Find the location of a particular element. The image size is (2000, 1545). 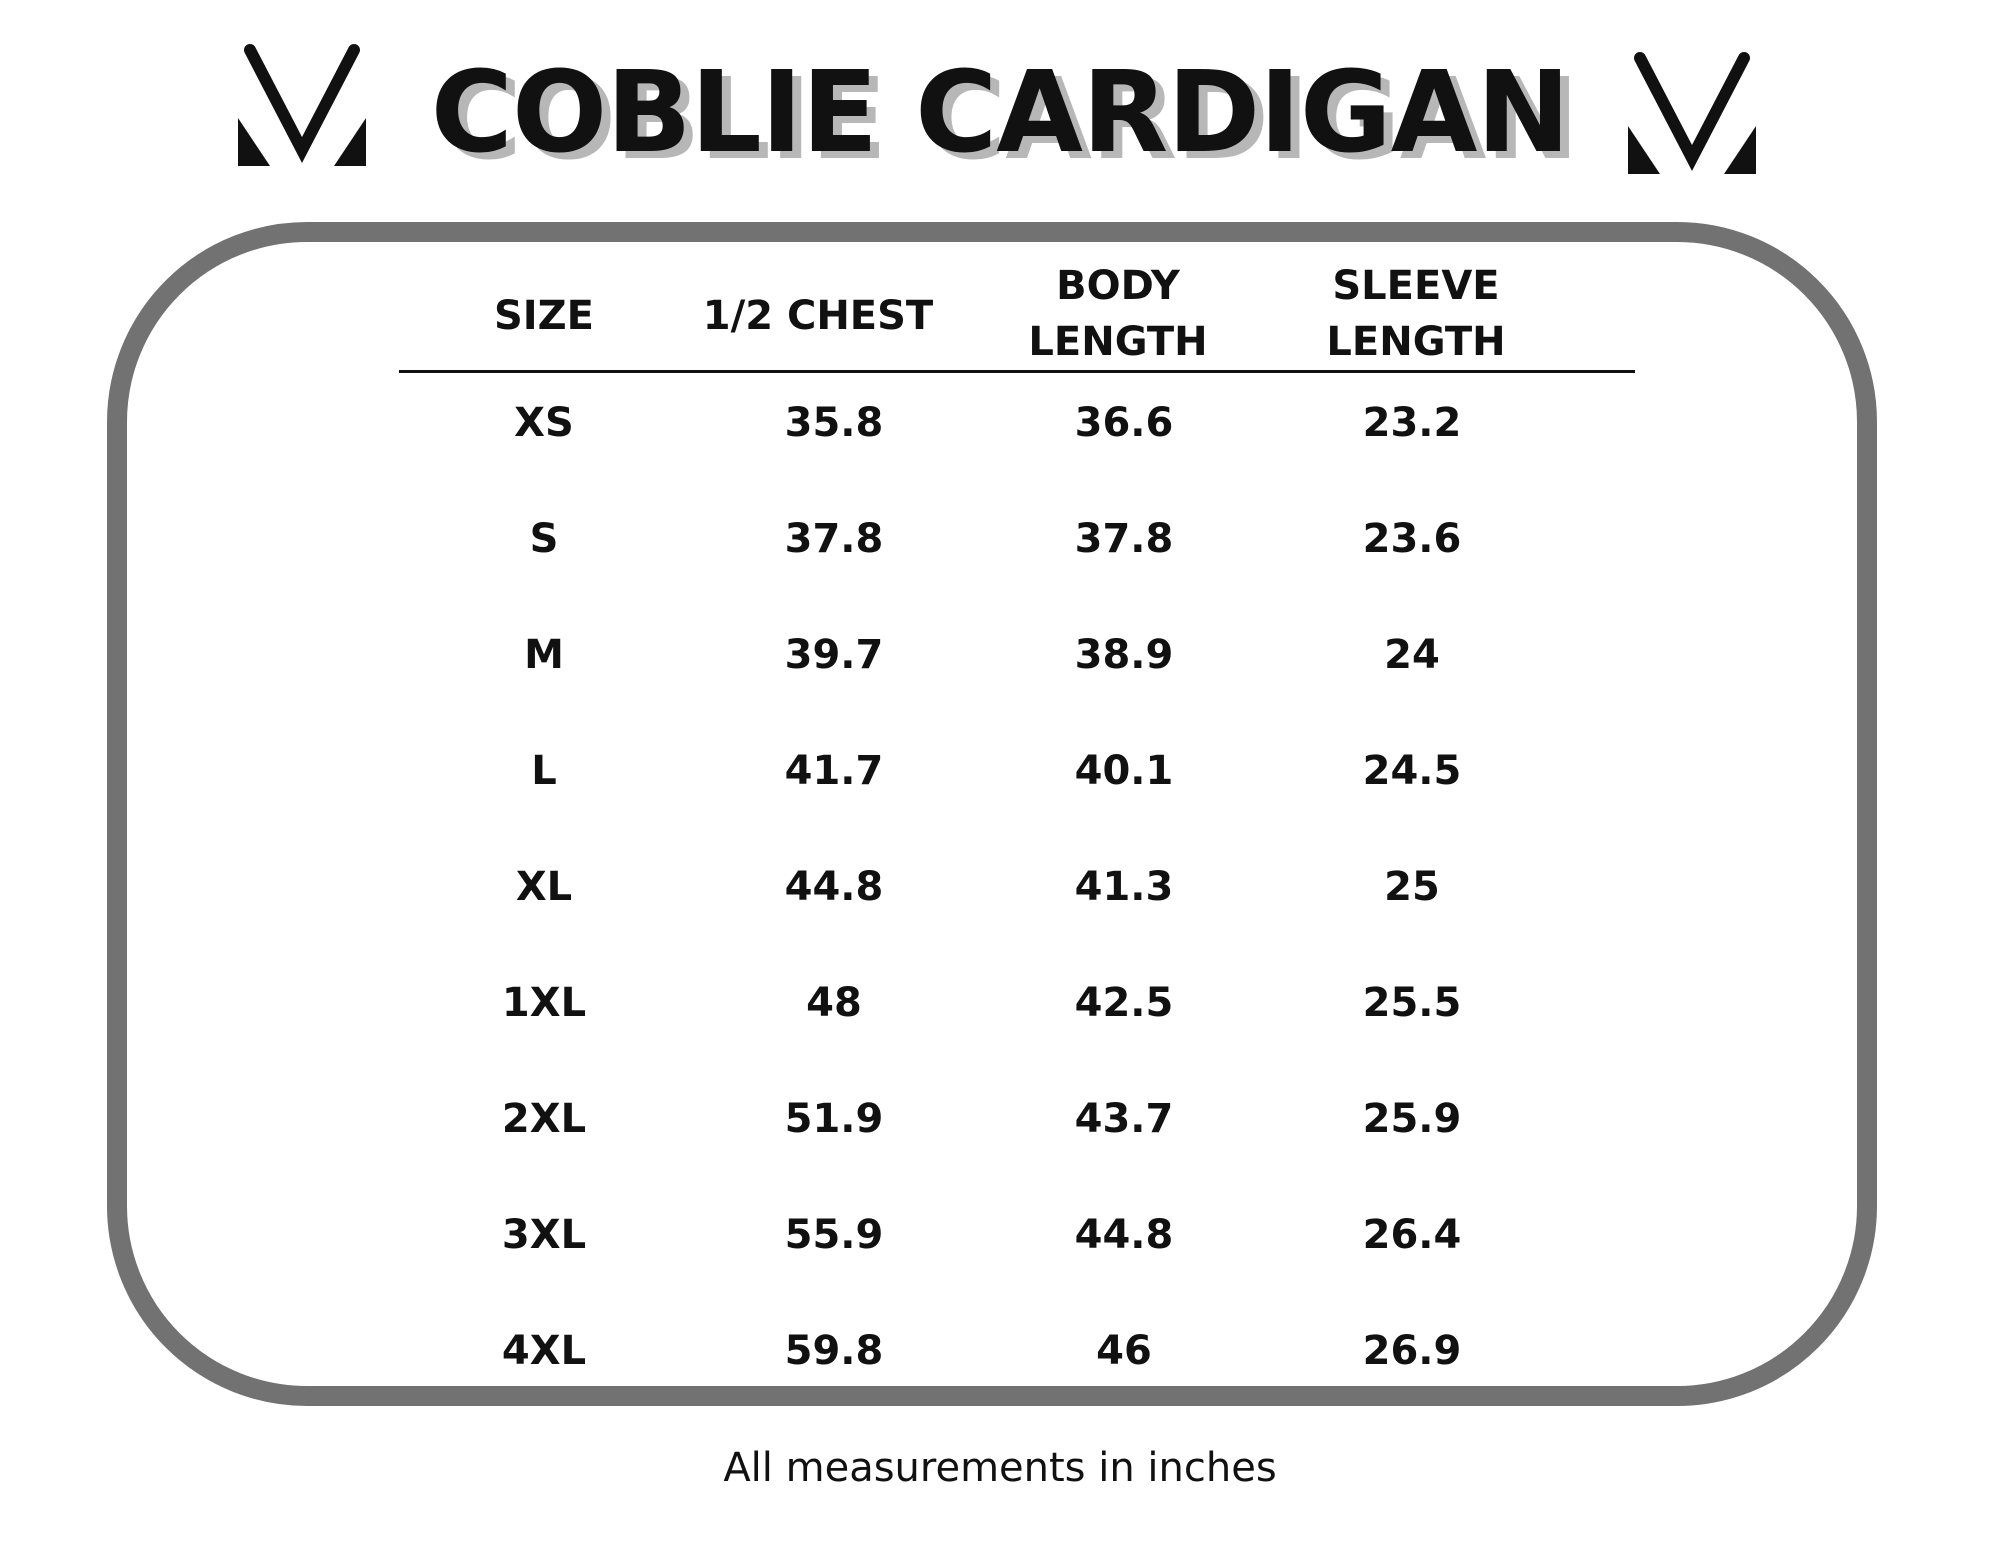

cell-body-length: 36.6 is located at coordinates (1124, 423).